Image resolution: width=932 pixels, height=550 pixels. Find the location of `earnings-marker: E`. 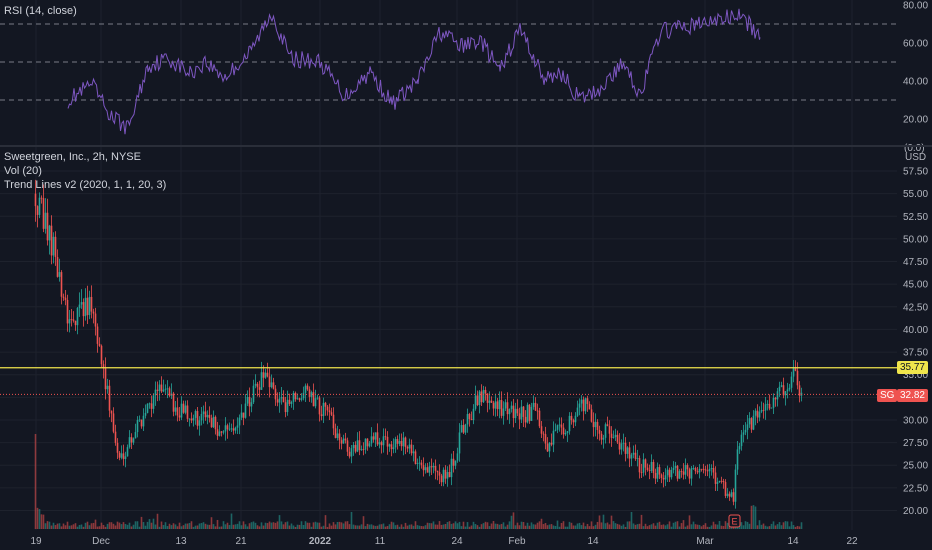

earnings-marker: E is located at coordinates (734, 521).